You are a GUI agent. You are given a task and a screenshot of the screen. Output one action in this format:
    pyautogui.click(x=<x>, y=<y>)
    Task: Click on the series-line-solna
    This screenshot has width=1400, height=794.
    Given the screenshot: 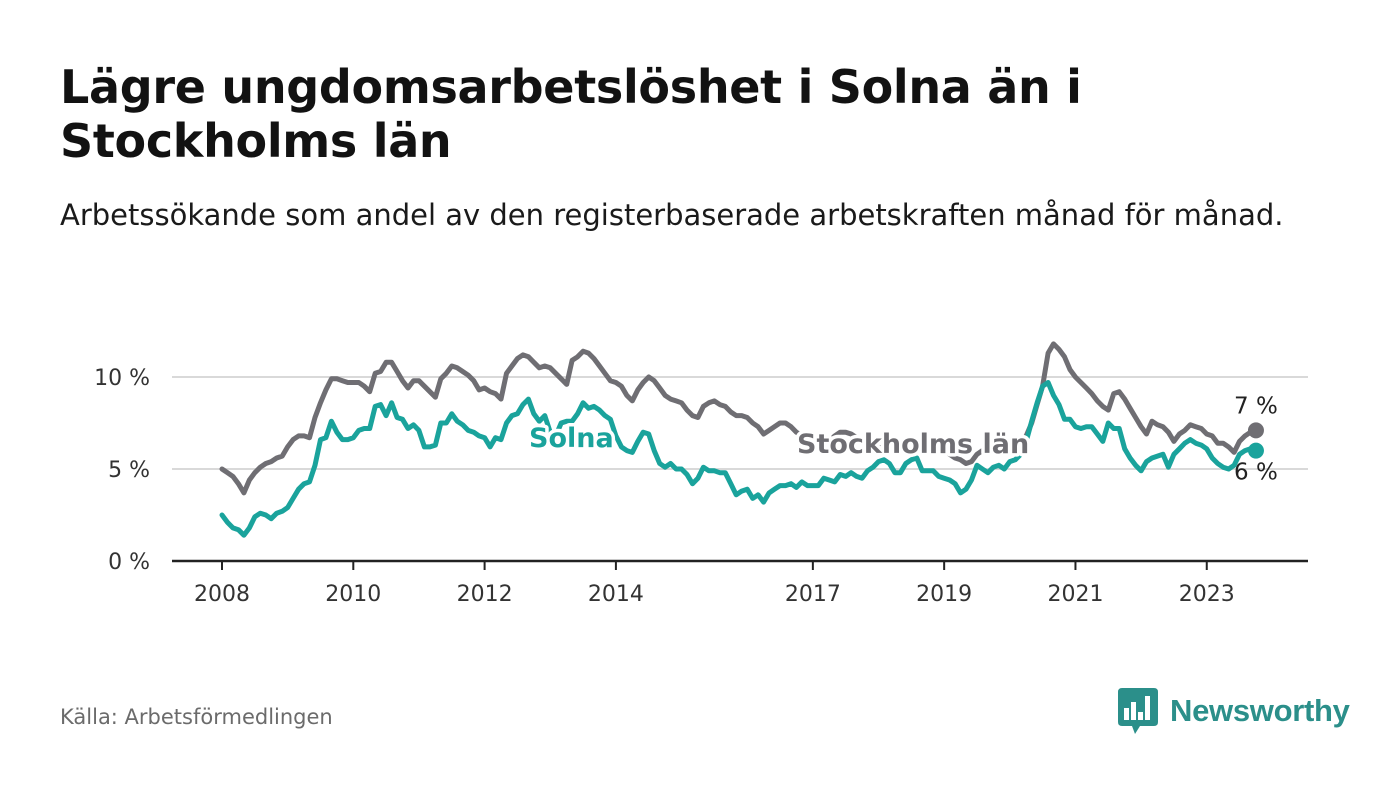 What is the action you would take?
    pyautogui.click(x=739, y=459)
    